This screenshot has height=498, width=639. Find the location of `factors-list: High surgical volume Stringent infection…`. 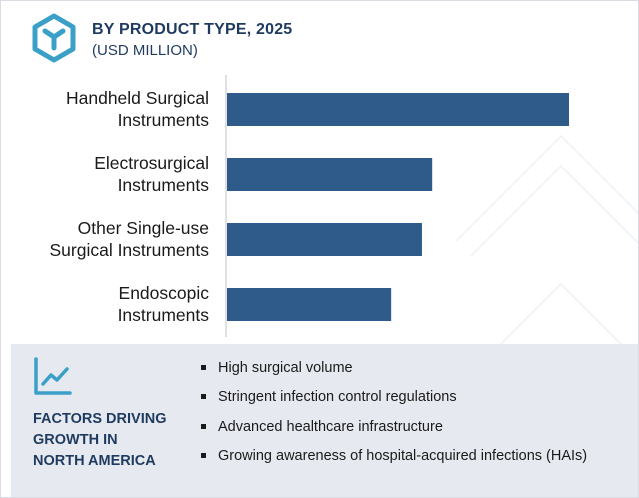

factors-list: High surgical volume Stringent infection… is located at coordinates (394, 416).